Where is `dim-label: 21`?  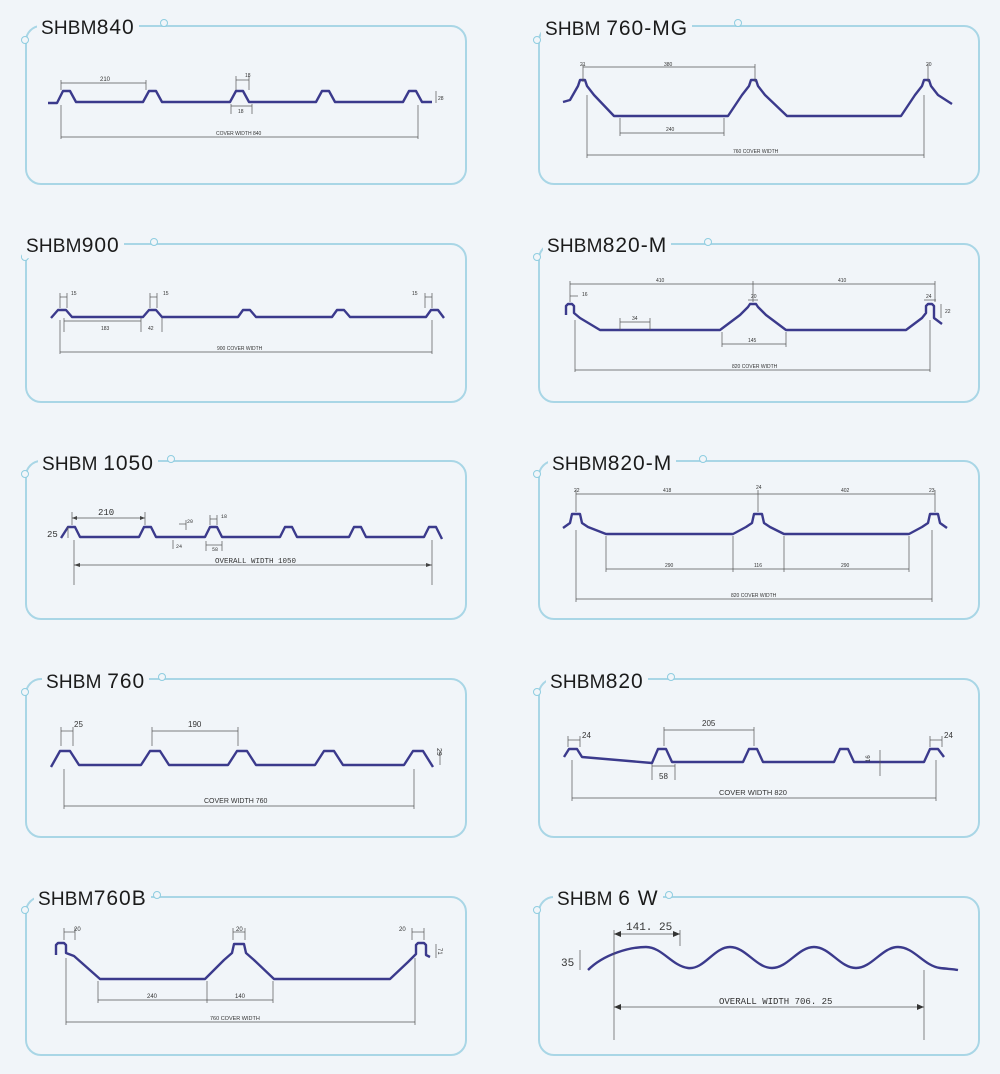
dim-label: 21 is located at coordinates (583, 65).